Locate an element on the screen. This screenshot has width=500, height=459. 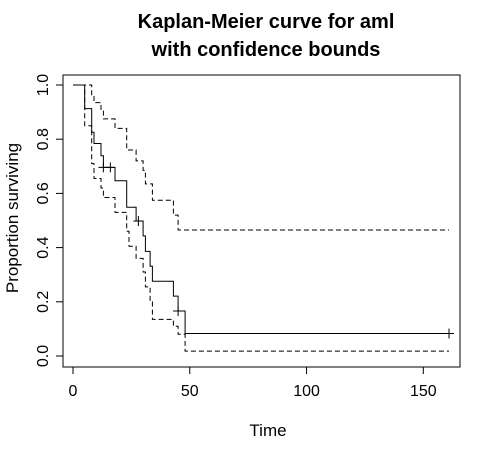
y-tick-label: 0.8 is located at coordinates (43, 139).